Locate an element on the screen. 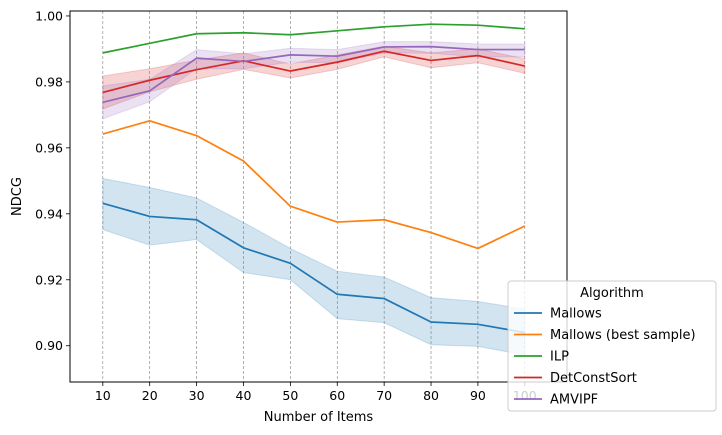 The height and width of the screenshot is (435, 722). x-tick-label: 60 is located at coordinates (337, 395).